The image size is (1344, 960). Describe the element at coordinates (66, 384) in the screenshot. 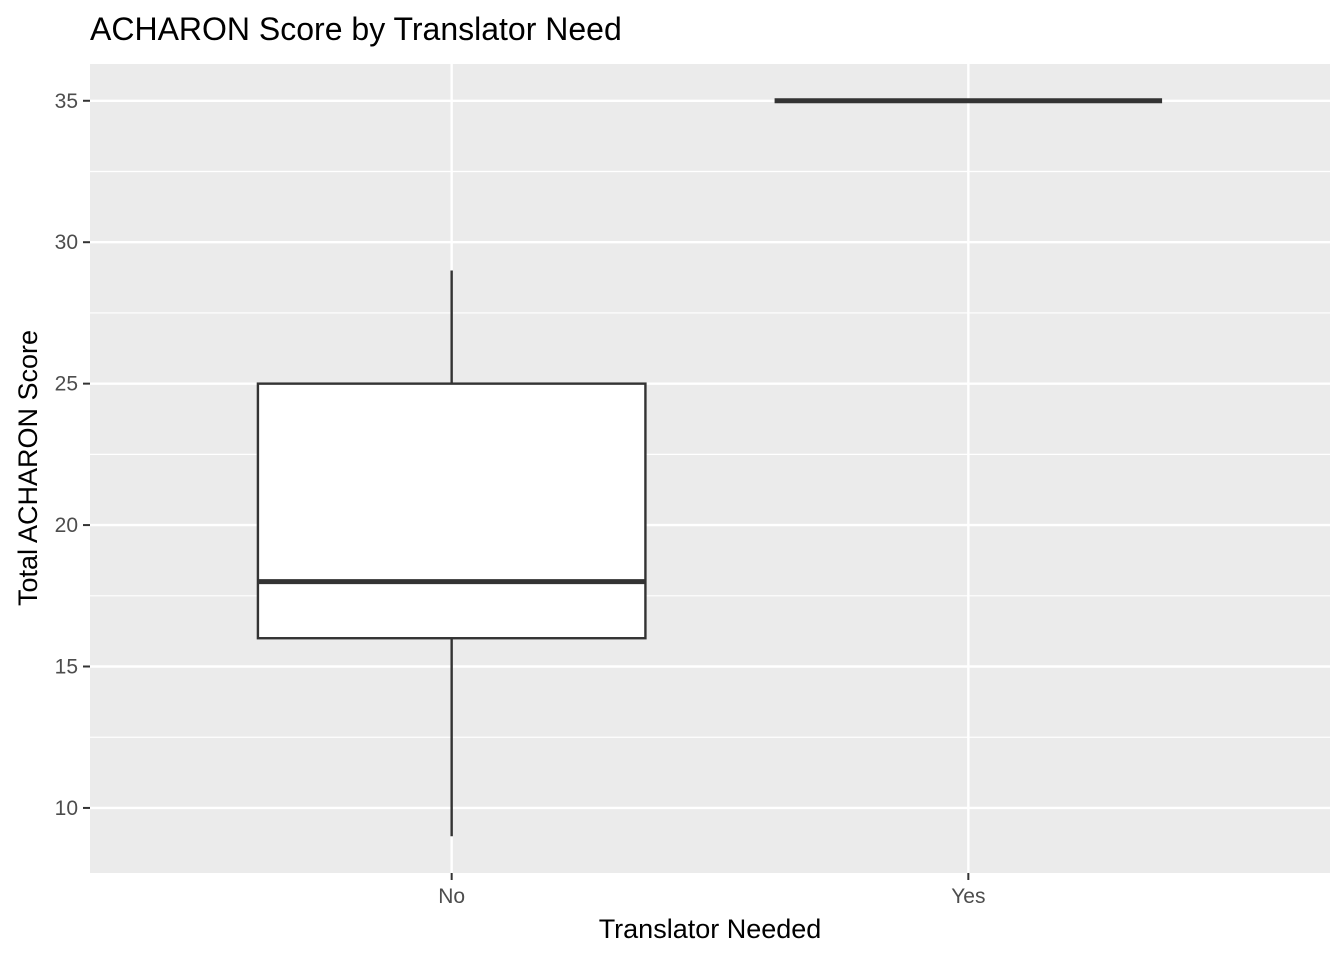

I see `y-tick-label: 25` at that location.